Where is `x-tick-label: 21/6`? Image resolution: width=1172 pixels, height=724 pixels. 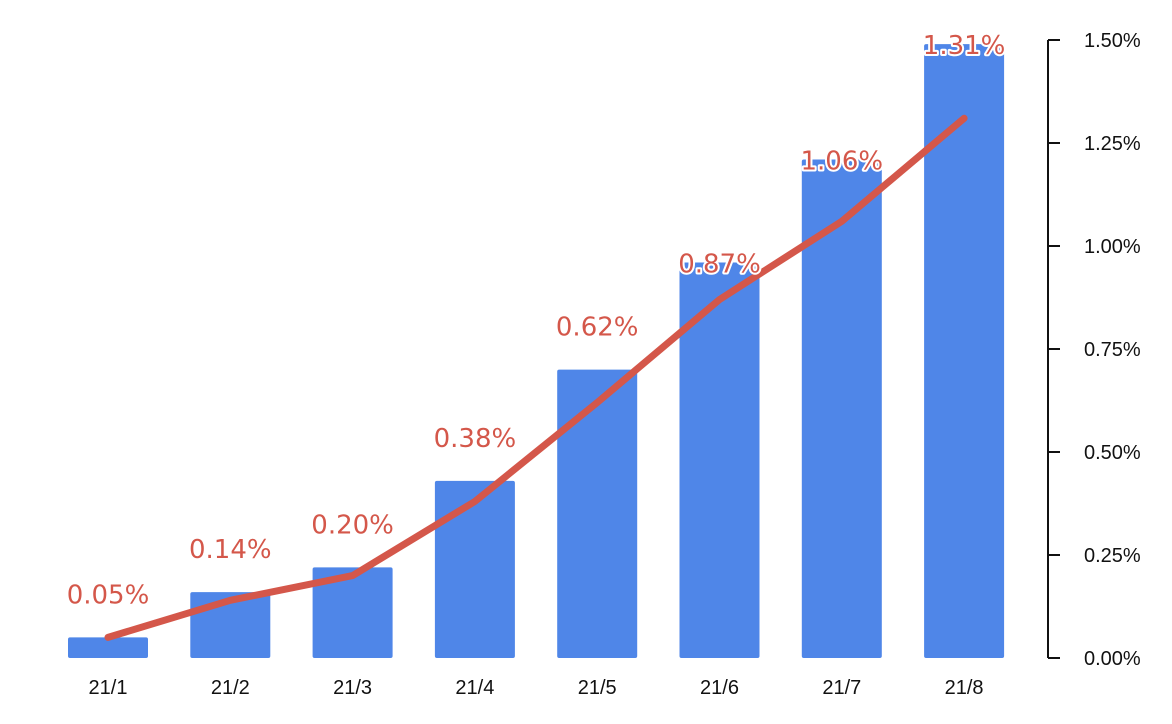
x-tick-label: 21/6 is located at coordinates (719, 688).